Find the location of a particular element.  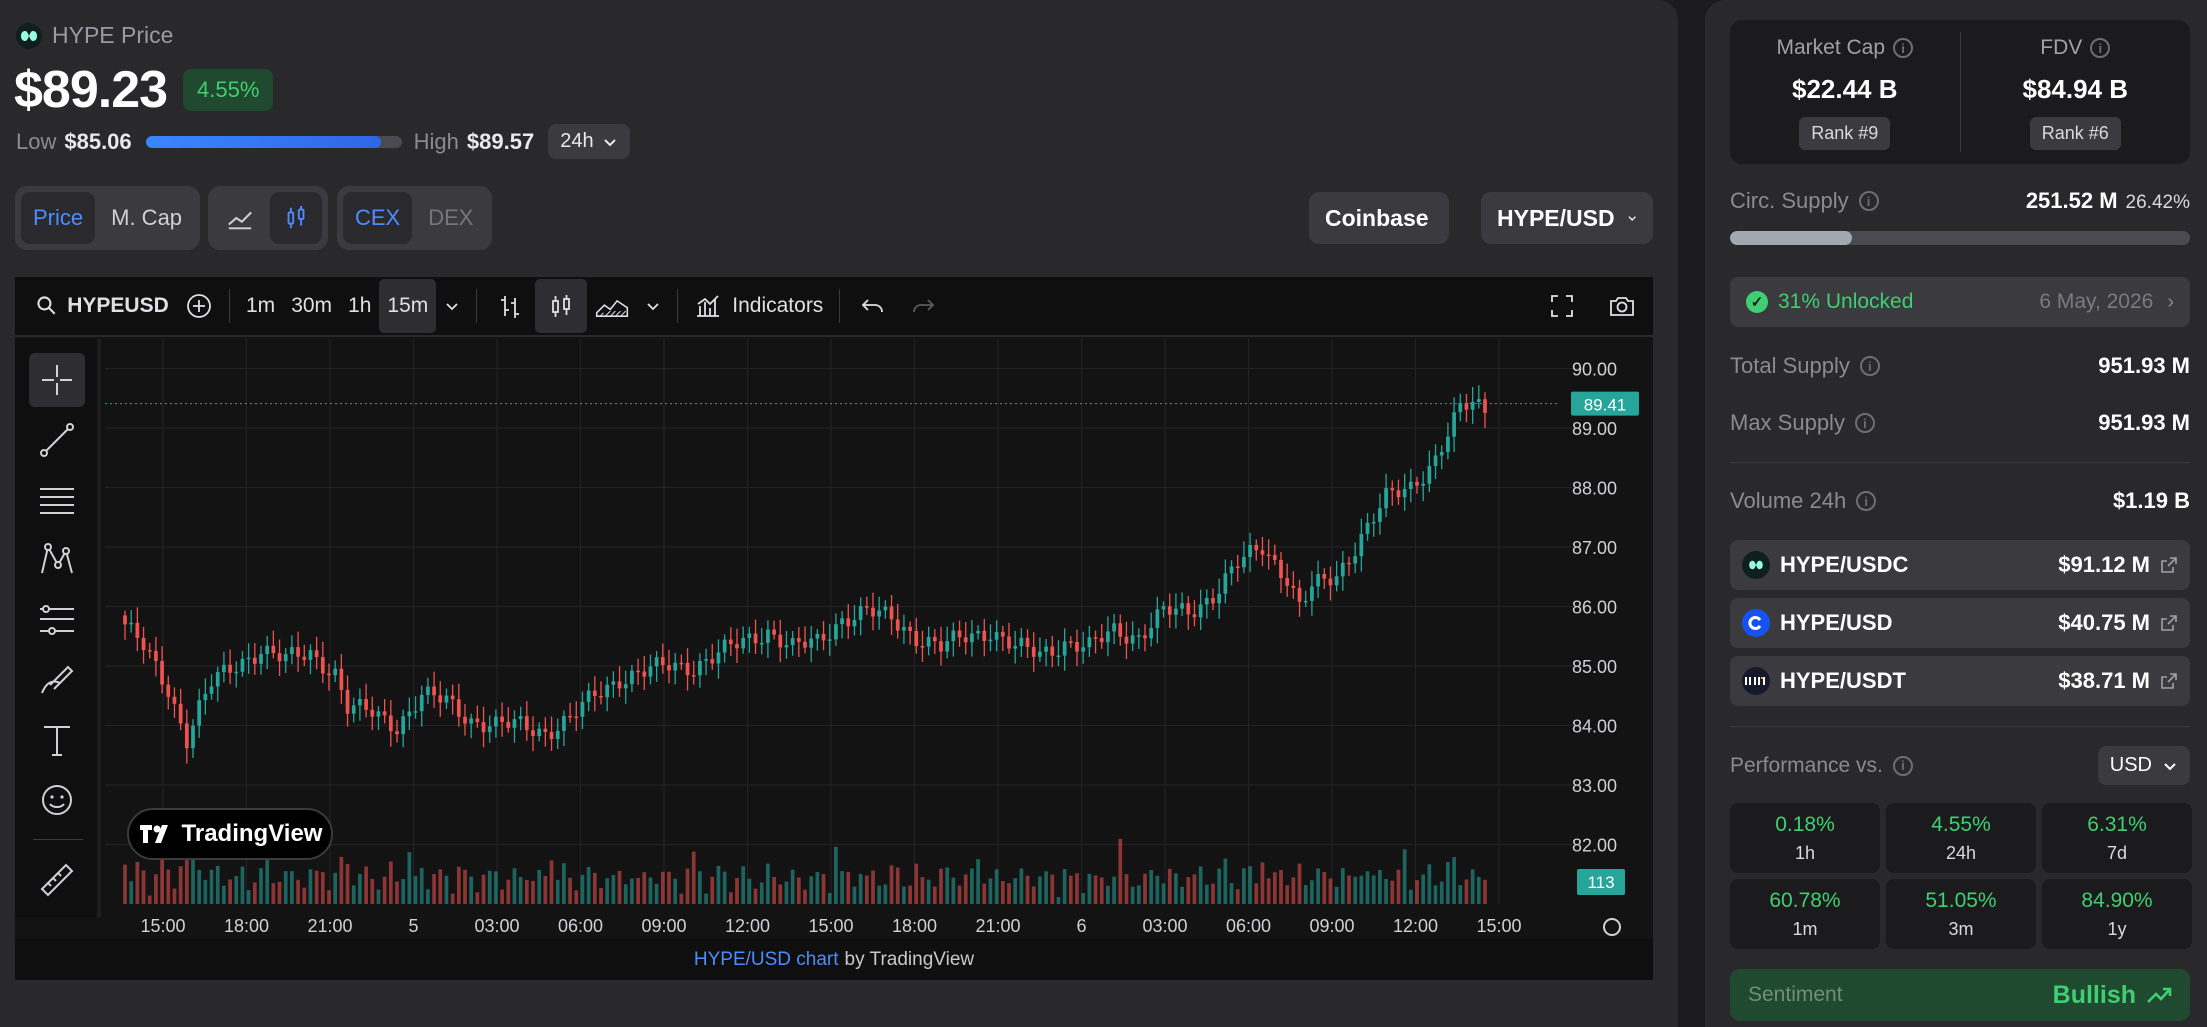

pattern-tool is located at coordinates (57, 560).